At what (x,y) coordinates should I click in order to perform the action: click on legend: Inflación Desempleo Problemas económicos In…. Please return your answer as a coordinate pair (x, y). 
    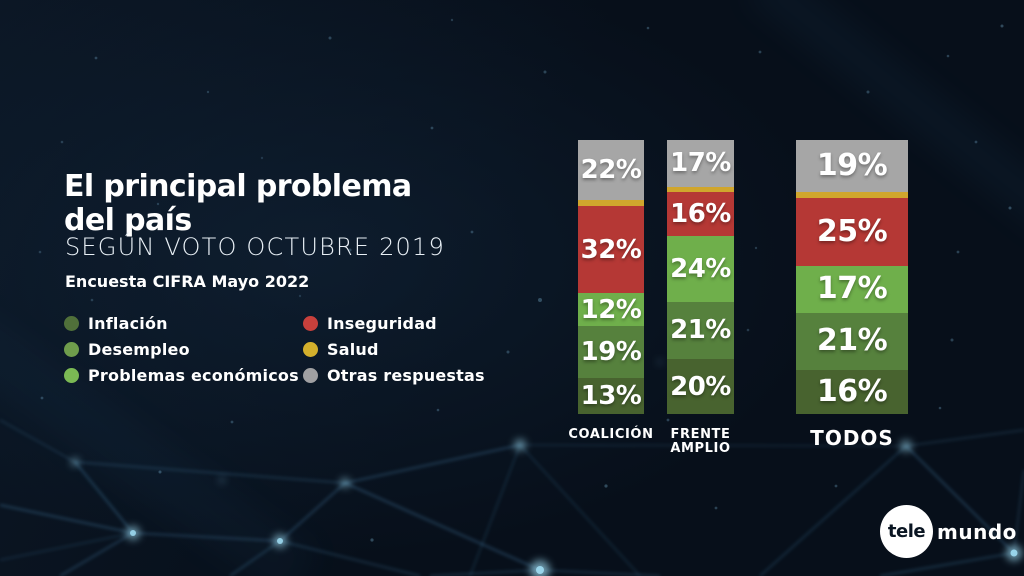
    Looking at the image, I should click on (274, 349).